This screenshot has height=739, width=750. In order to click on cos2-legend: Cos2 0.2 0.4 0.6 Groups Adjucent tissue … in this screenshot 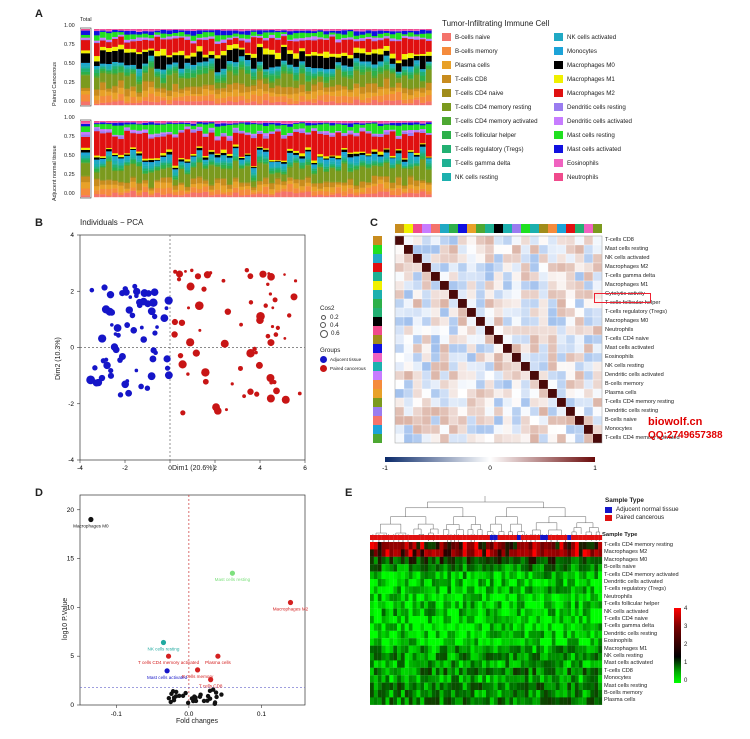, I will do `click(343, 338)`.